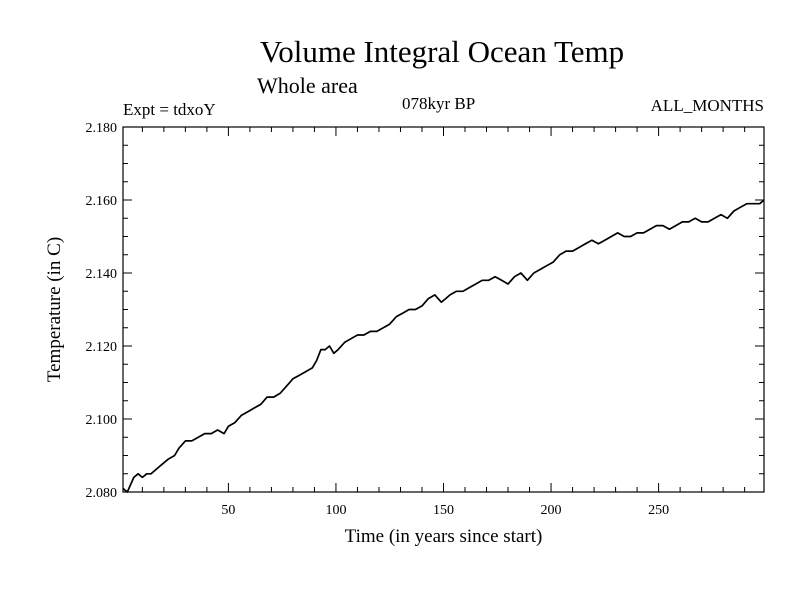  Describe the element at coordinates (228, 510) in the screenshot. I see `x-tick-label: 50` at that location.